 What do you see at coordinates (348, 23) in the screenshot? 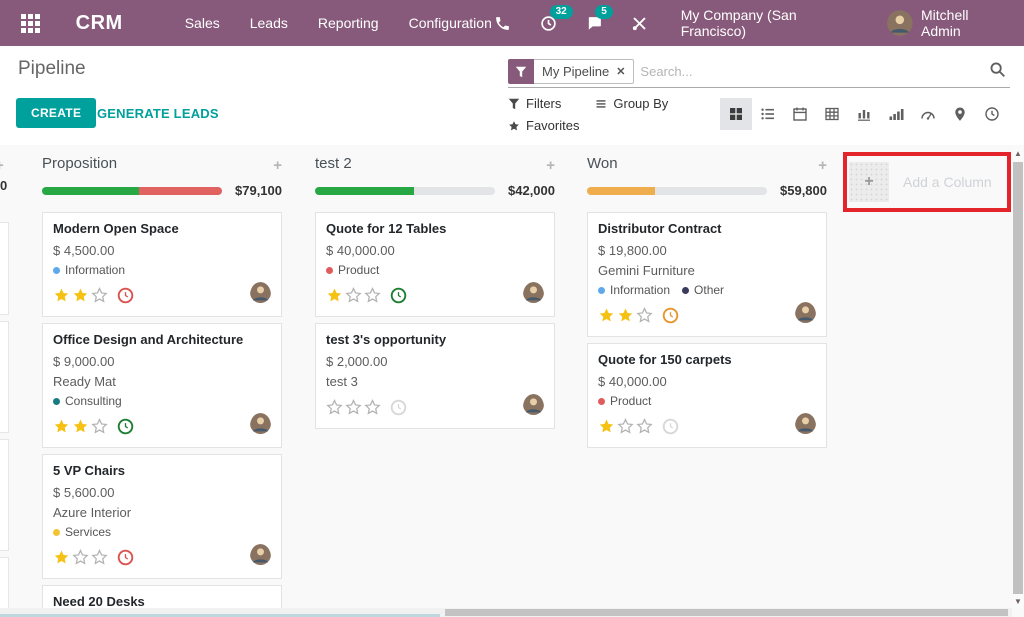
I see `menu-reporting: Reporting` at bounding box center [348, 23].